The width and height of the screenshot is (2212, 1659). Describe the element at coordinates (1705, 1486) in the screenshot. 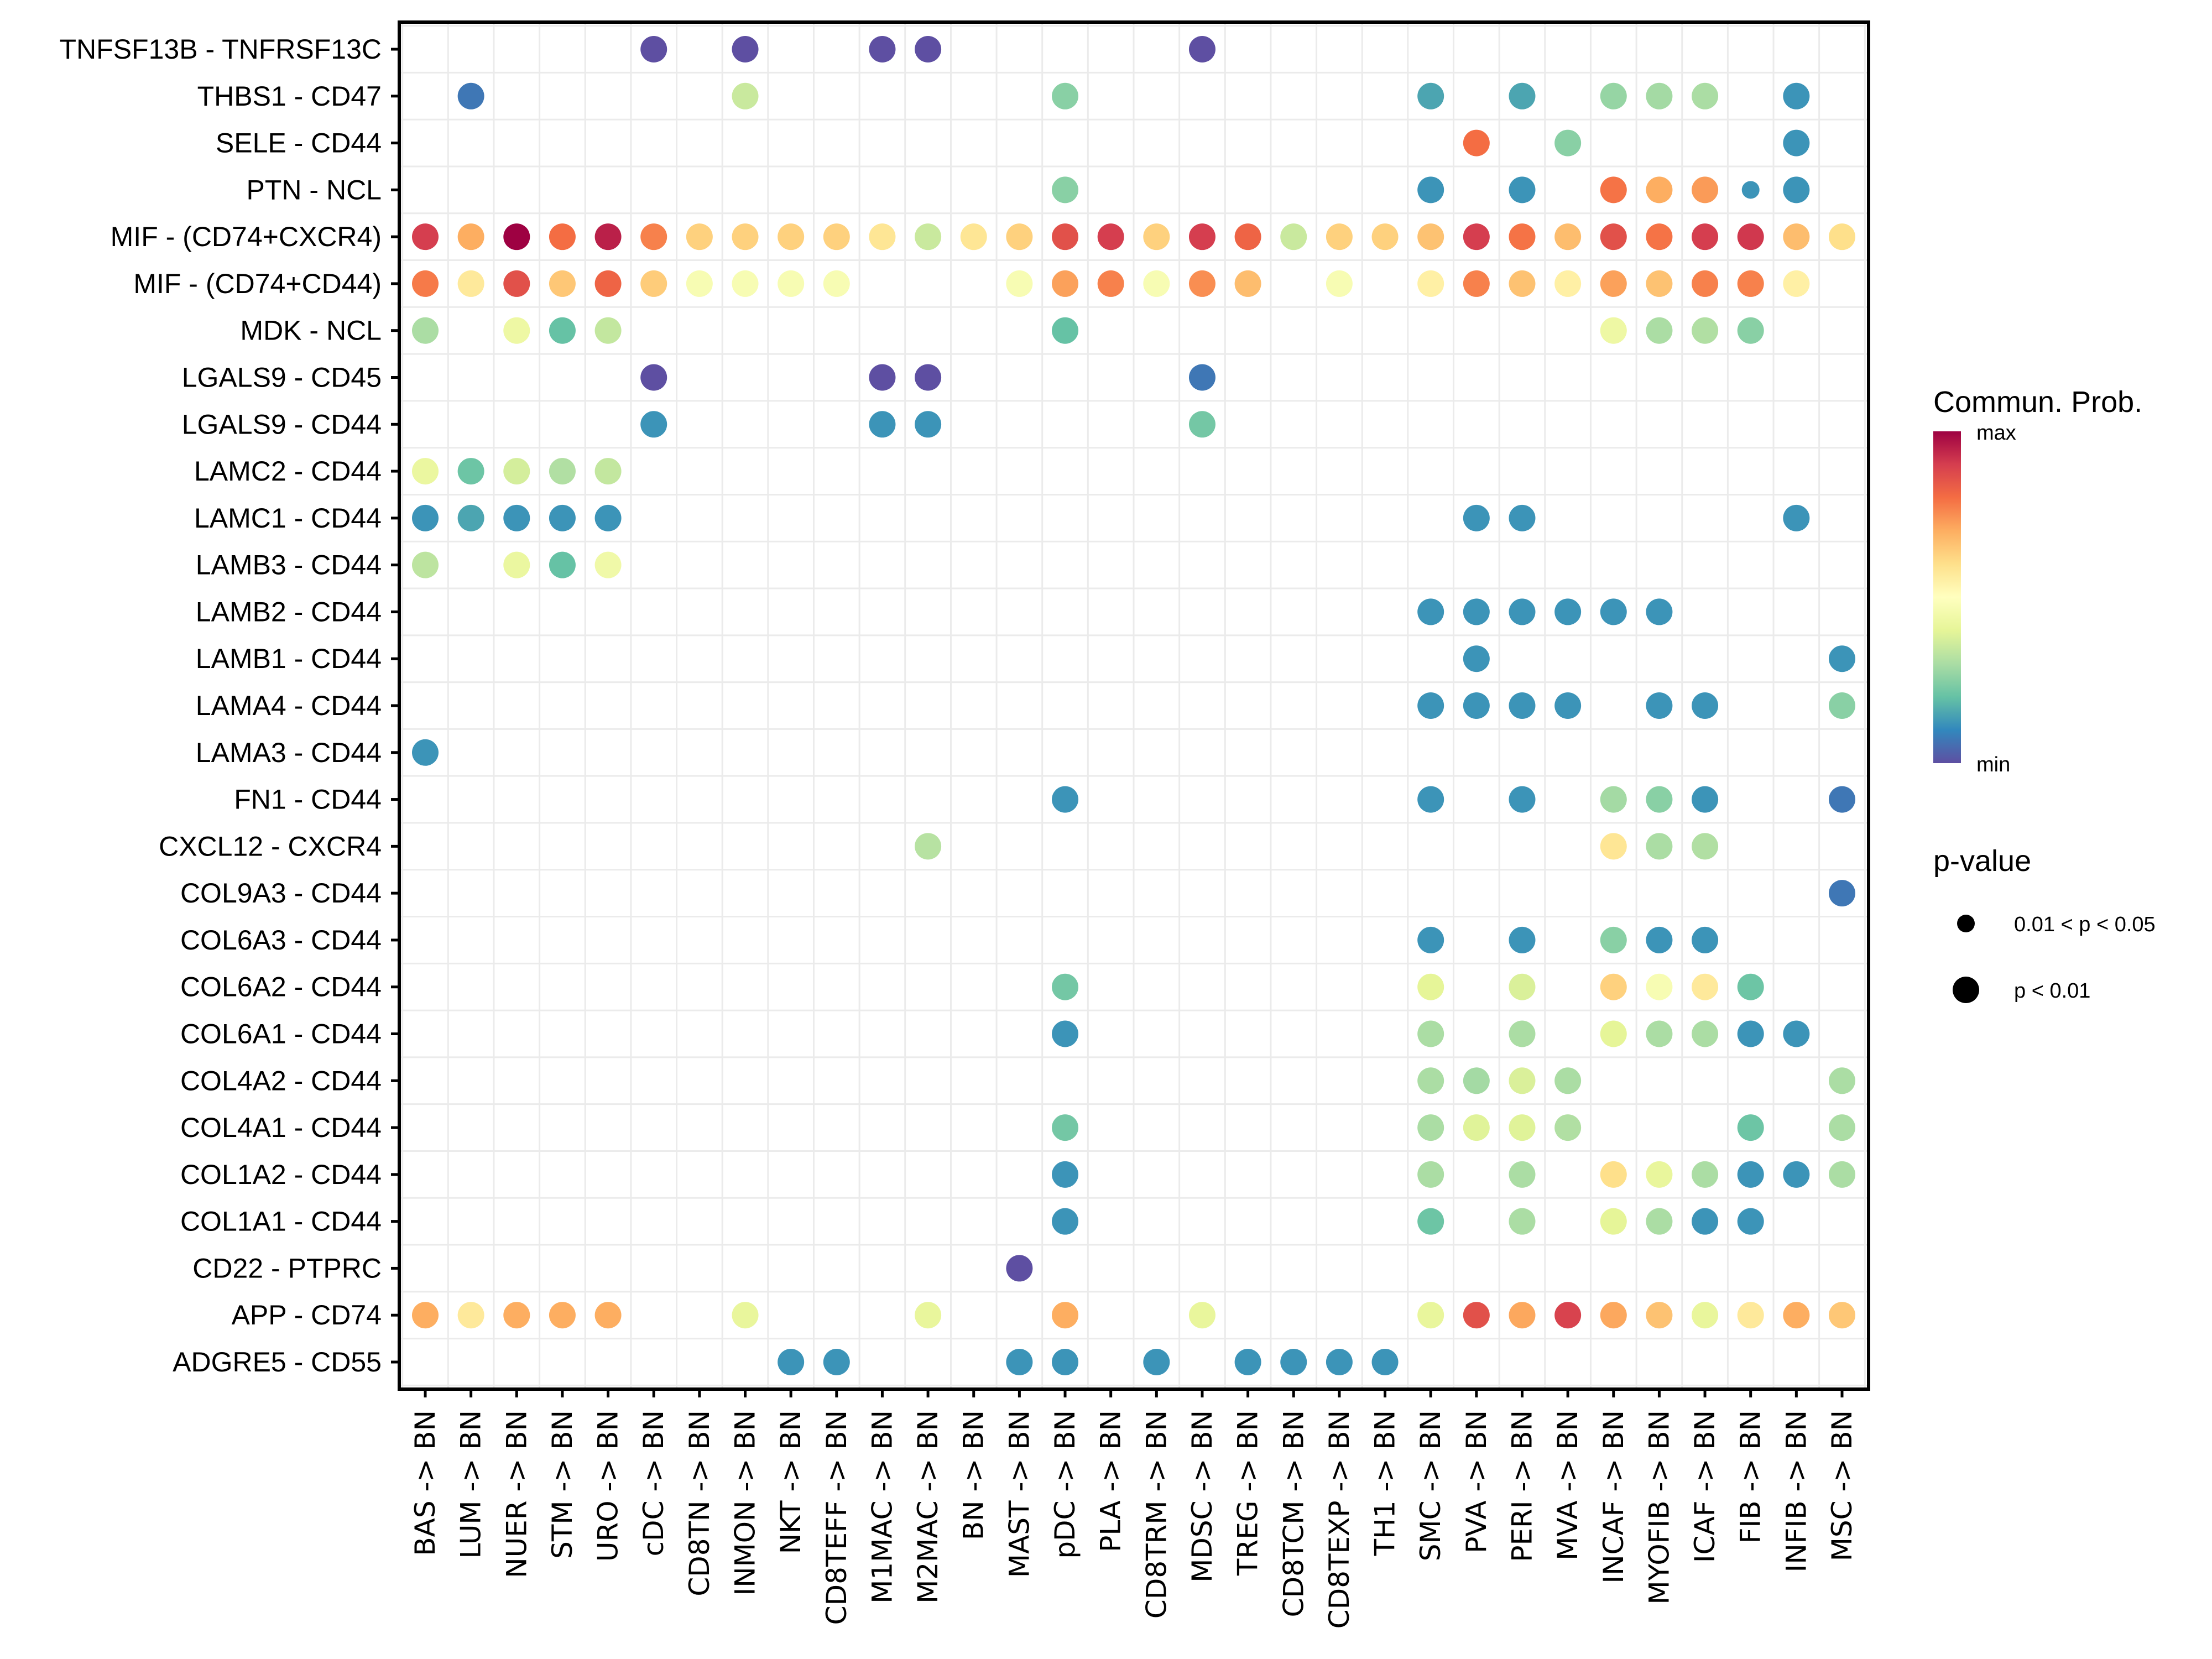

I see `x-tick-label: ICAF -> BN` at that location.